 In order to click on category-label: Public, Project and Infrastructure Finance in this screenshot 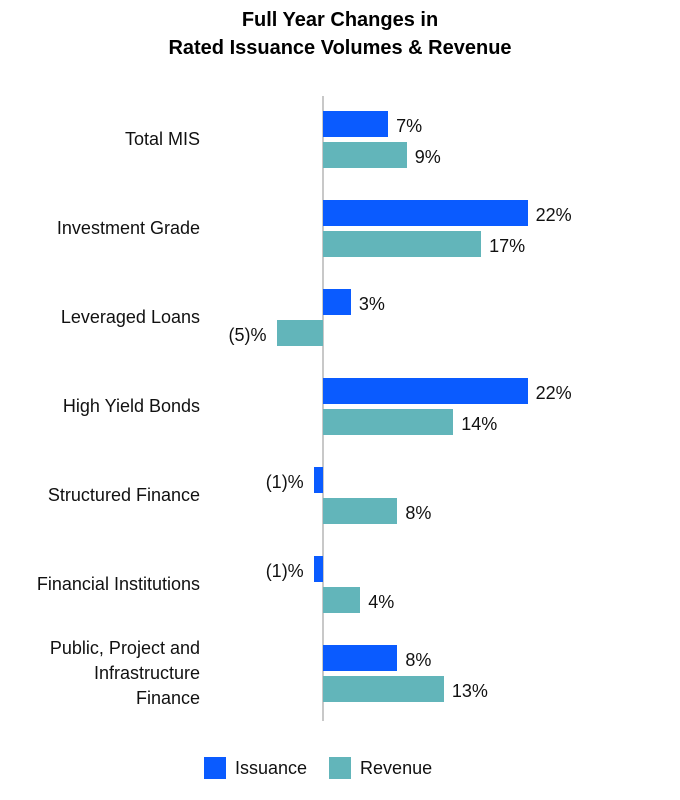, I will do `click(125, 673)`.